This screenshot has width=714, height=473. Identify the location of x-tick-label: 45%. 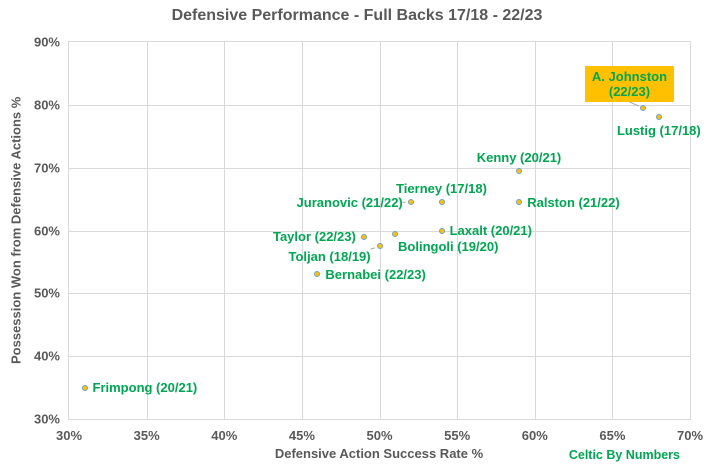
(301, 435).